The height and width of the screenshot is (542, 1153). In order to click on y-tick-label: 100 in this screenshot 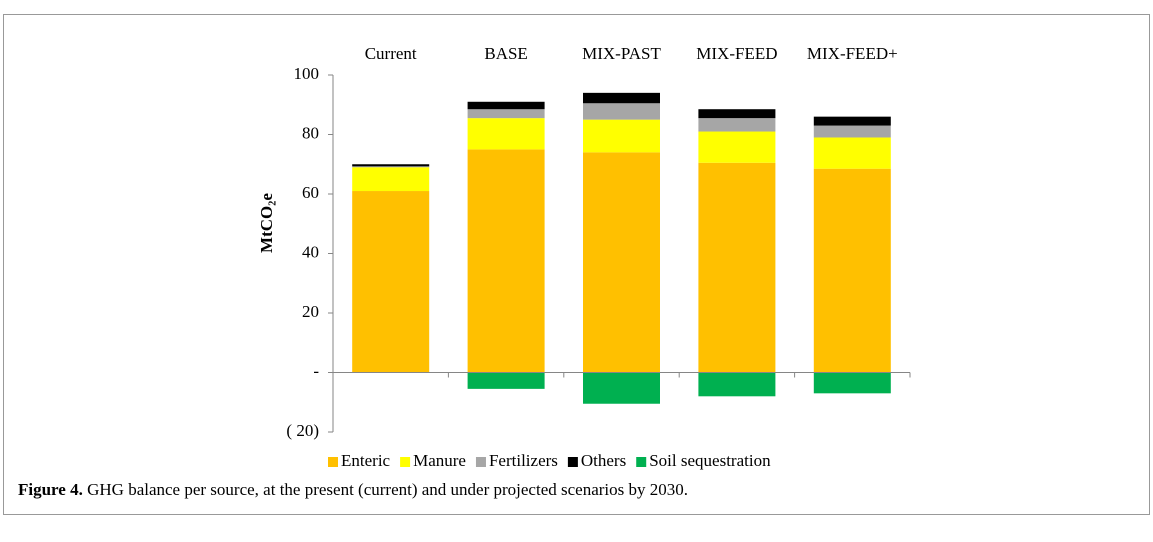, I will do `click(307, 73)`.